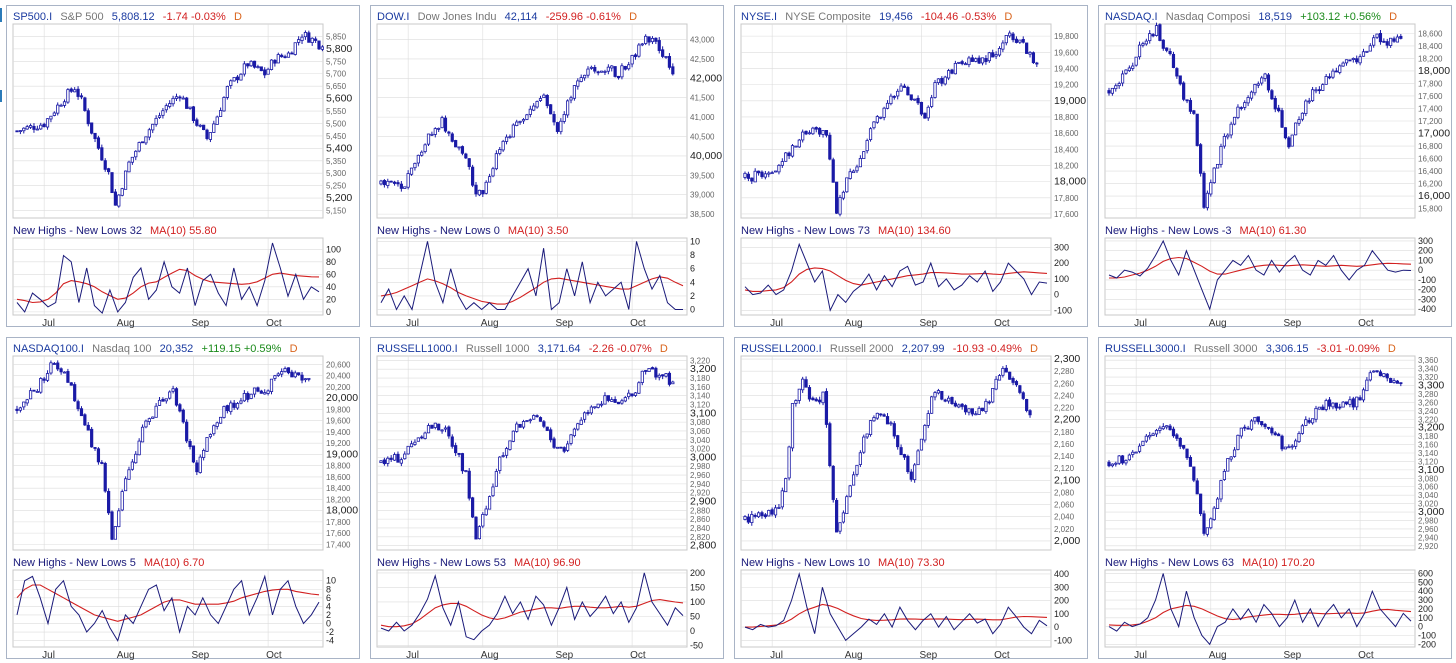 Image resolution: width=1456 pixels, height=663 pixels. What do you see at coordinates (1430, 83) in the screenshot?
I see `price-tick-label: 17,800` at bounding box center [1430, 83].